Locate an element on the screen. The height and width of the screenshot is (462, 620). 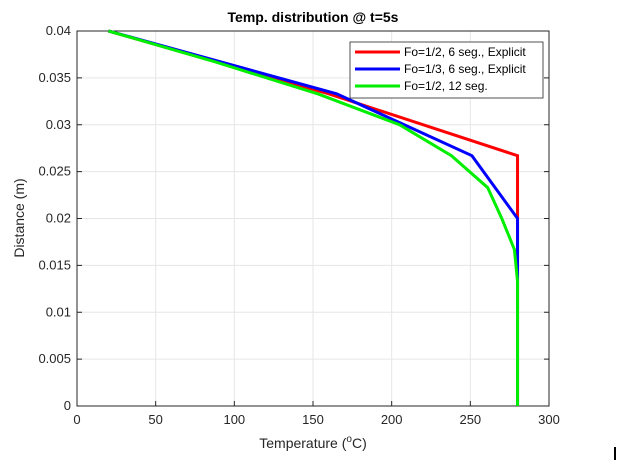
y-tick-label: 0.015 is located at coordinates (54, 264).